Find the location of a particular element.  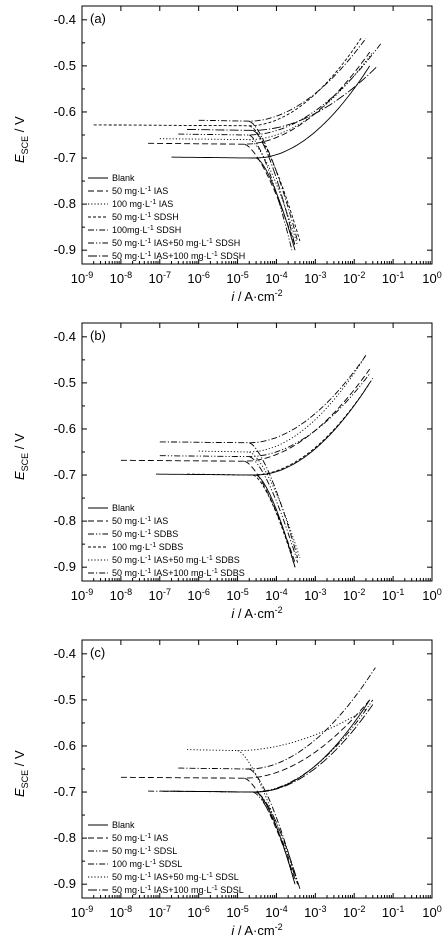

legend-label-3: 100 mg·L-1 SDSL is located at coordinates (147, 864).